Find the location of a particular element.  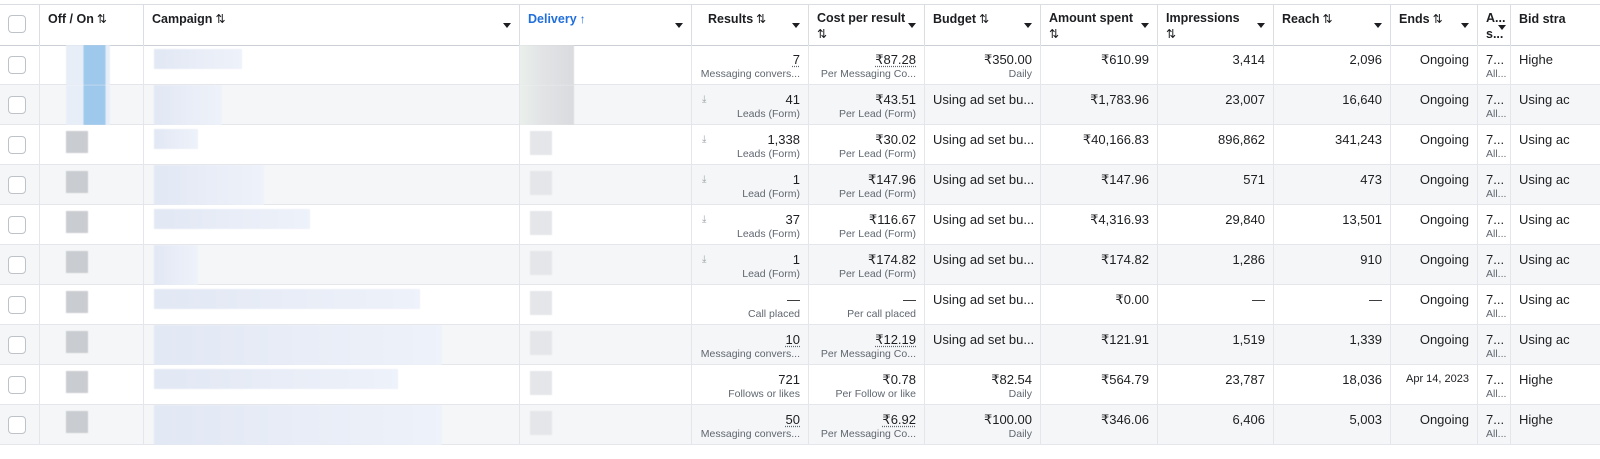

reach-value: 341,243 is located at coordinates (1358, 139).